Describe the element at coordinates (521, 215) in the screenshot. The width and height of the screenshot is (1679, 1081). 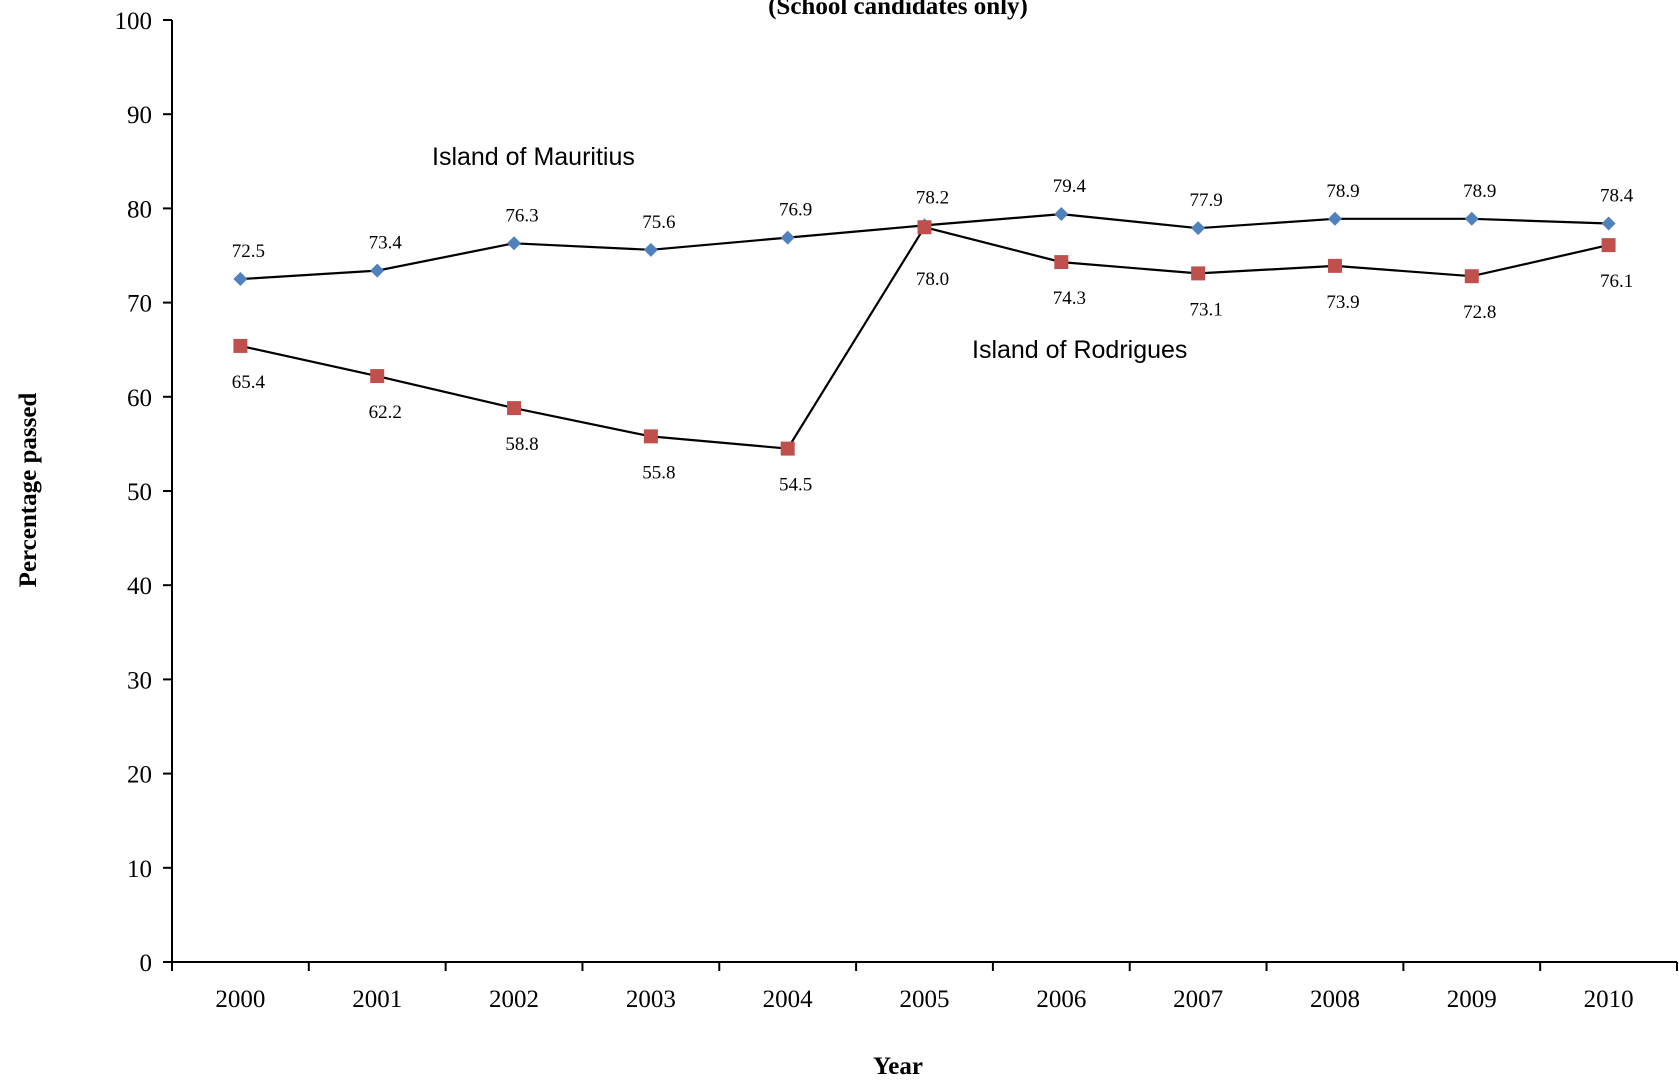
I see `data-label: 76.3` at that location.